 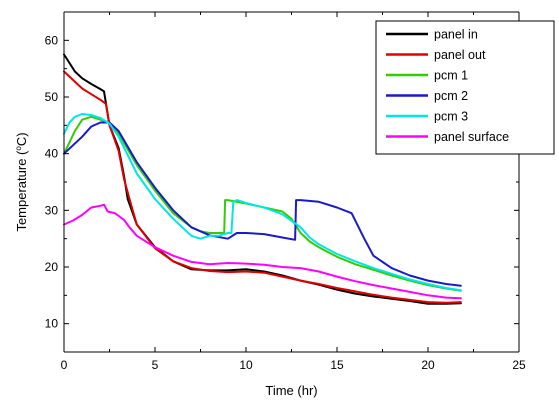 What do you see at coordinates (456, 35) in the screenshot?
I see `legend-label-panel-in: panel in` at bounding box center [456, 35].